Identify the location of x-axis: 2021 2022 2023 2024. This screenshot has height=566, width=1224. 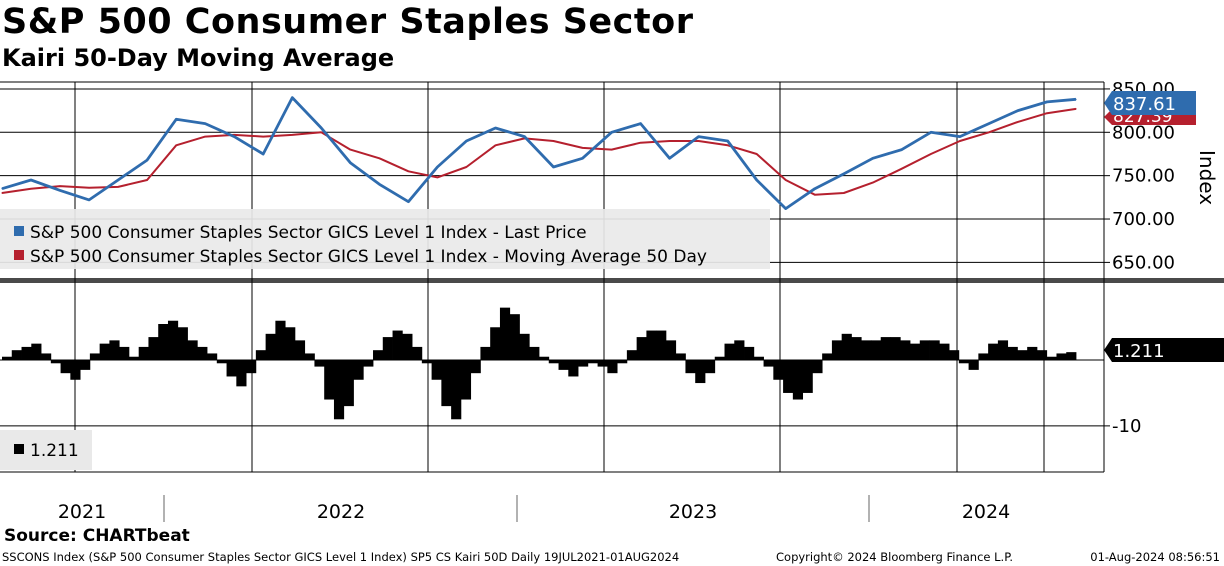
(552, 497).